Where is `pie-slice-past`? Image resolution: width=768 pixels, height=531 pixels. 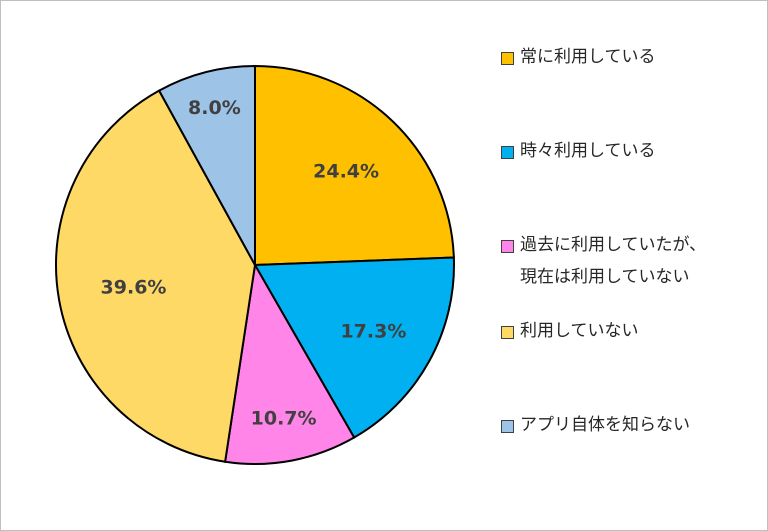
pie-slice-past is located at coordinates (289, 363).